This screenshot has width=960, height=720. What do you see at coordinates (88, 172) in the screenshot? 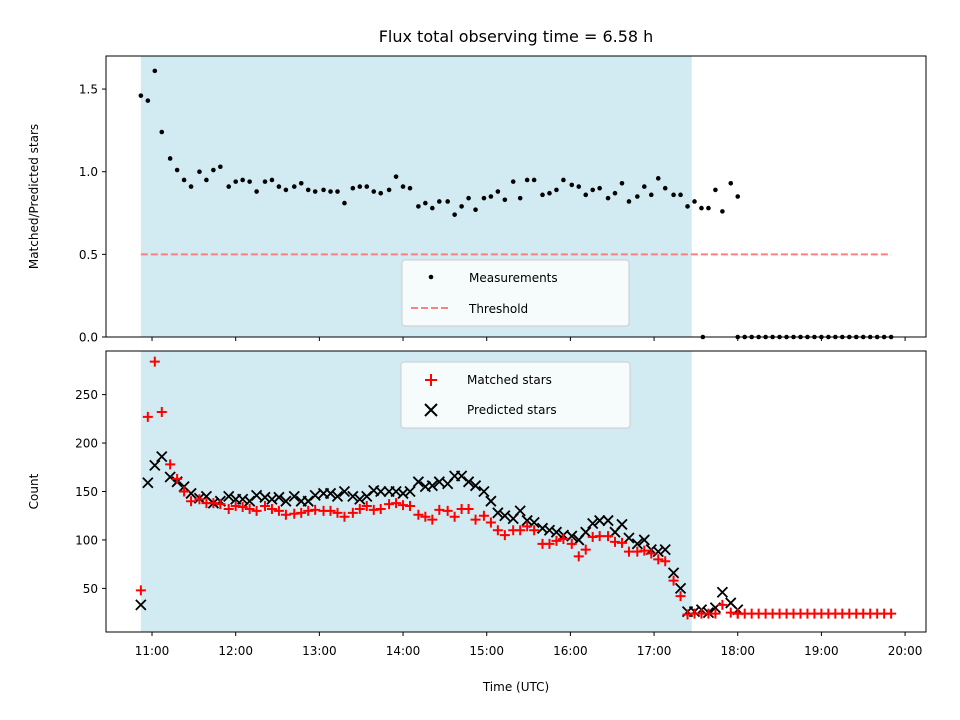
I see `top-ytick-label: 1.0` at bounding box center [88, 172].